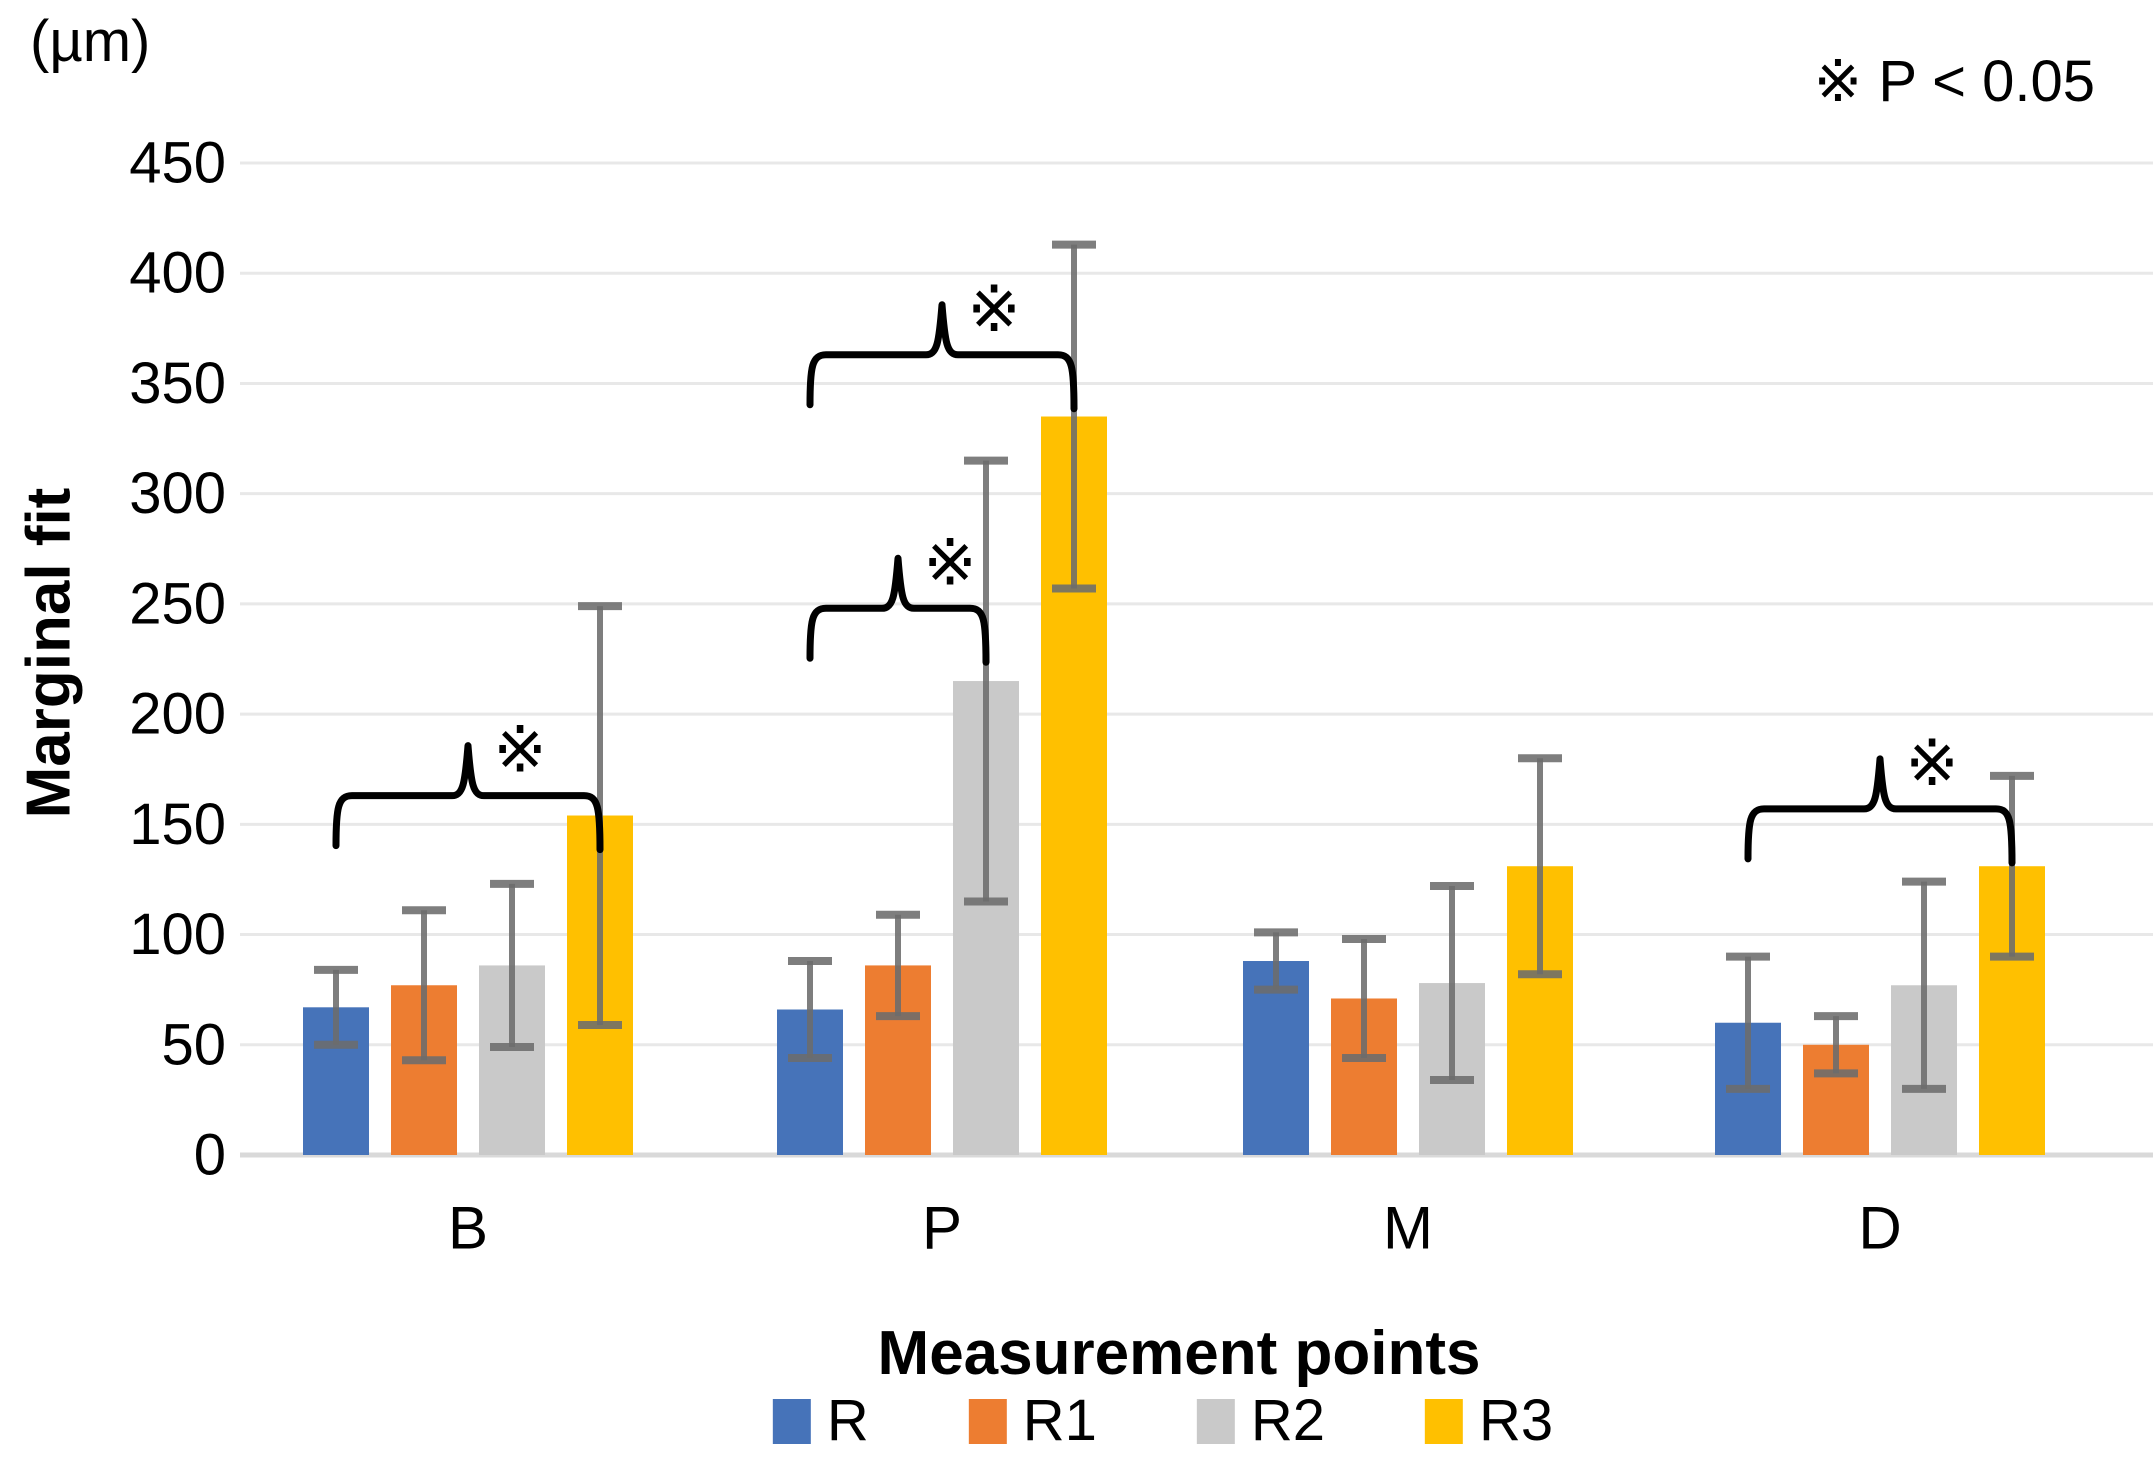 The height and width of the screenshot is (1459, 2153). Describe the element at coordinates (1879, 1228) in the screenshot. I see `x-tick-label-D: D` at that location.